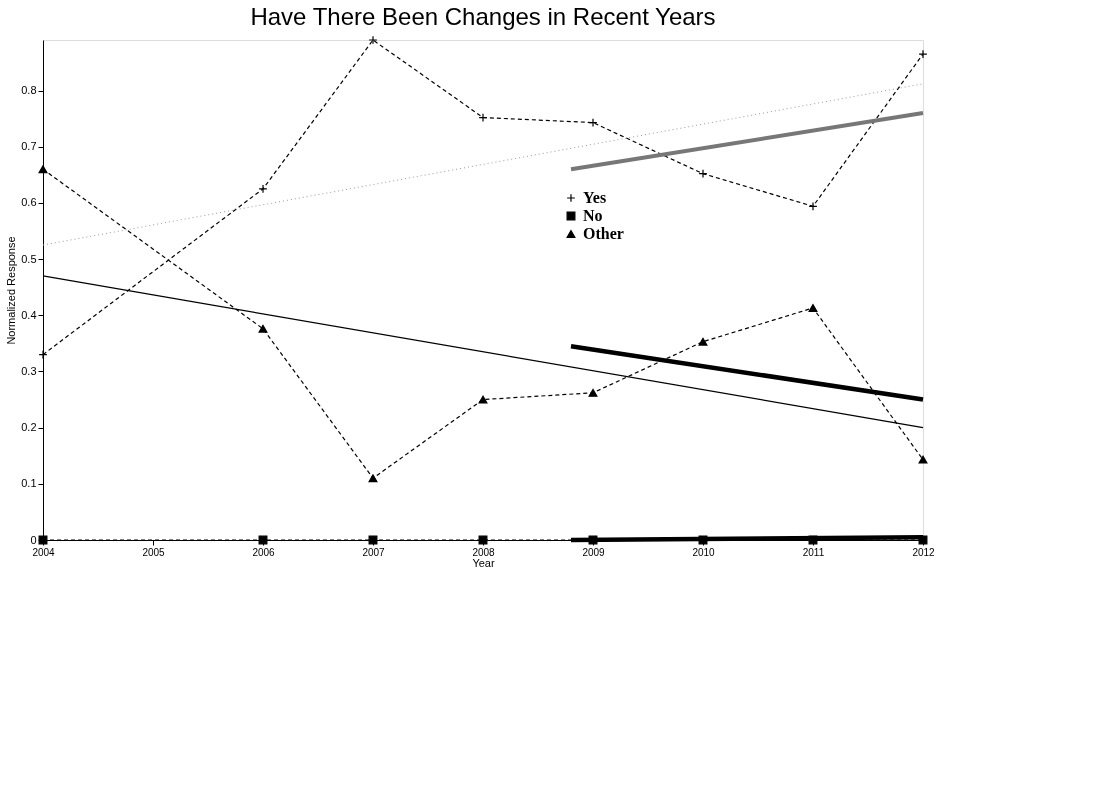 This screenshot has height=791, width=1097. I want to click on y-tick-label: 0.5, so click(29, 258).